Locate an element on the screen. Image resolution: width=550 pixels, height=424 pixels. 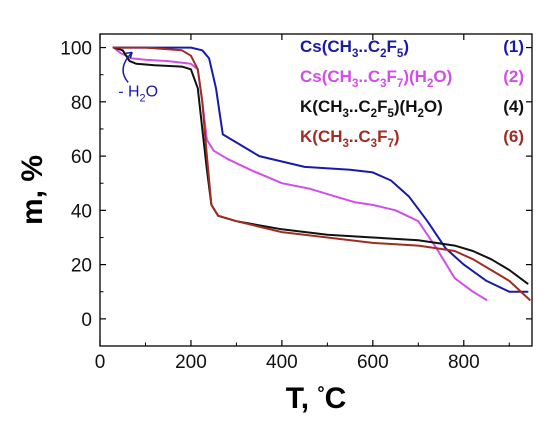
y-tick-label: 0 is located at coordinates (86, 320).